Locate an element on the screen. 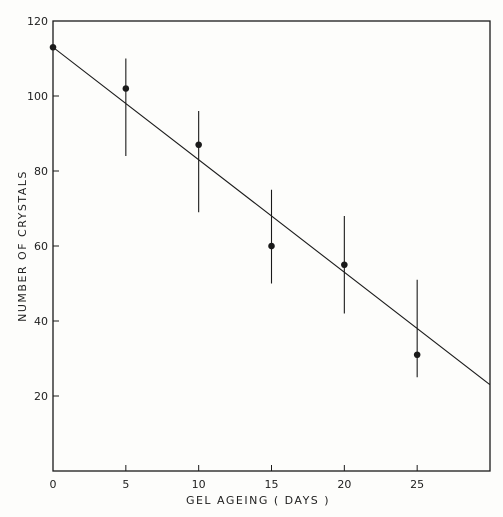  x-axis-ticks: 0 5 10 15 20 25 is located at coordinates (237, 478).